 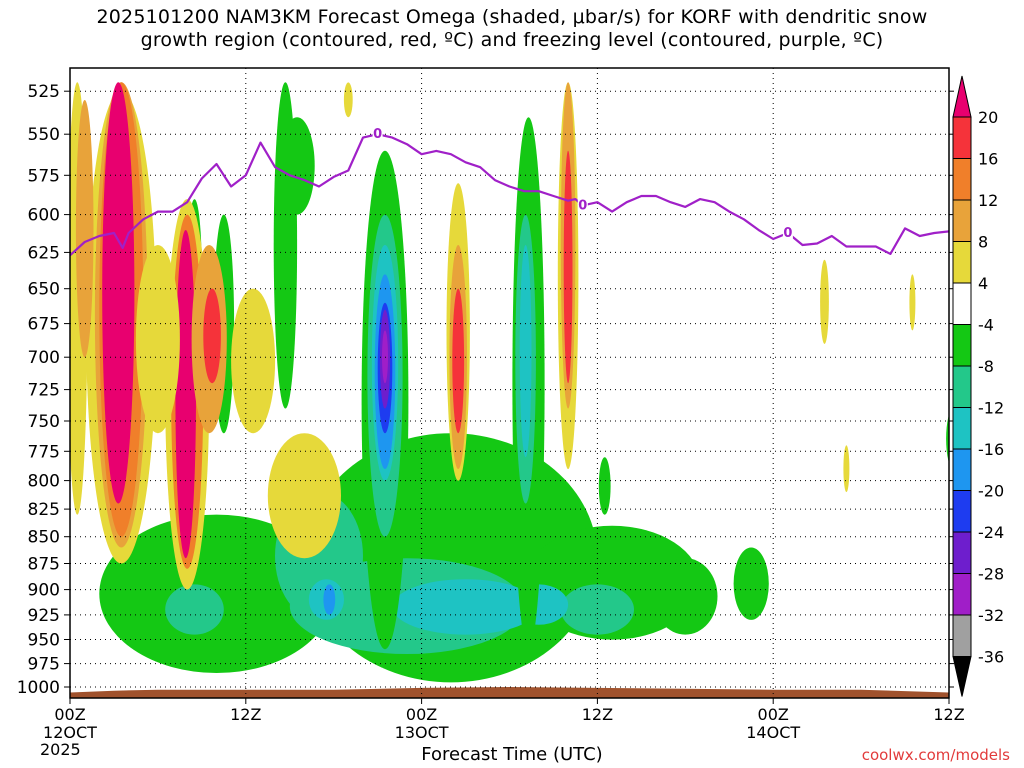 What do you see at coordinates (44, 510) in the screenshot?
I see `y-tick-label: 825` at bounding box center [44, 510].